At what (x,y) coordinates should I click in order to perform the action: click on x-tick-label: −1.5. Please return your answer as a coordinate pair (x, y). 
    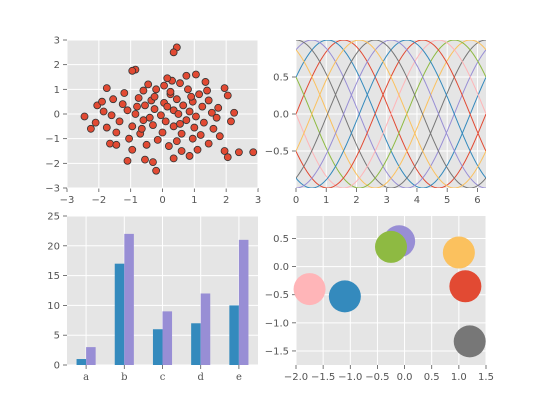
    Looking at the image, I should click on (323, 377).